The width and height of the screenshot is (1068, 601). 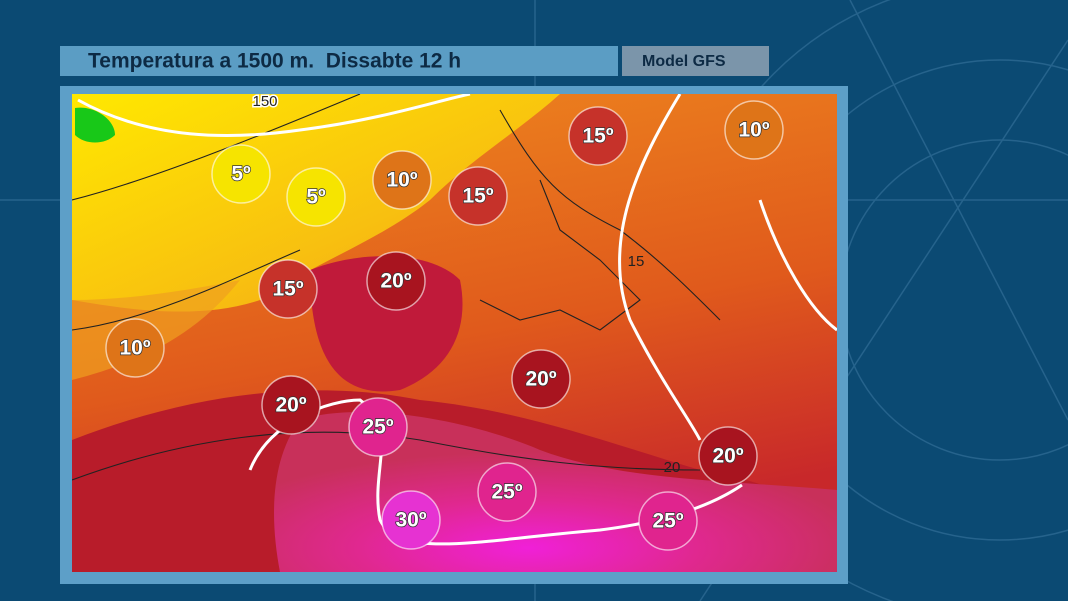 I want to click on temp-bubble: 30º, so click(x=411, y=520).